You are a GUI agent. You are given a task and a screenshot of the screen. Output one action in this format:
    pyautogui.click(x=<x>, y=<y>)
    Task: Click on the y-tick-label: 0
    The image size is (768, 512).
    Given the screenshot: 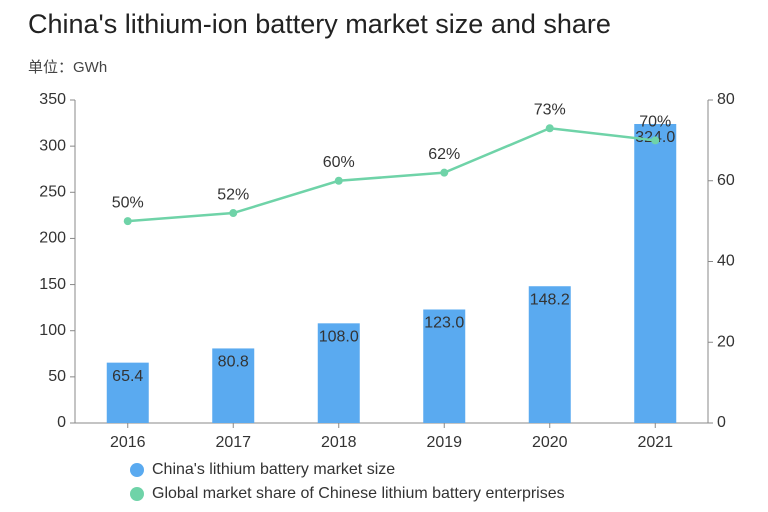 What is the action you would take?
    pyautogui.click(x=61, y=422)
    